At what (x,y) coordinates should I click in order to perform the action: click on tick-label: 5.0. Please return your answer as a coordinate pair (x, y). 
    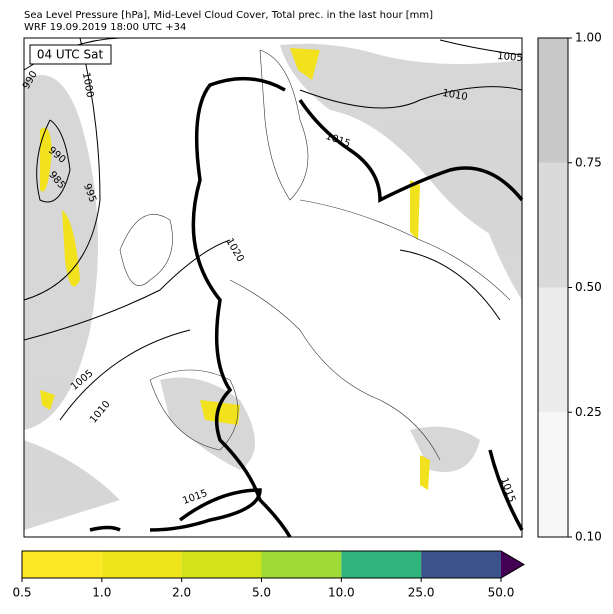
    Looking at the image, I should click on (261, 593).